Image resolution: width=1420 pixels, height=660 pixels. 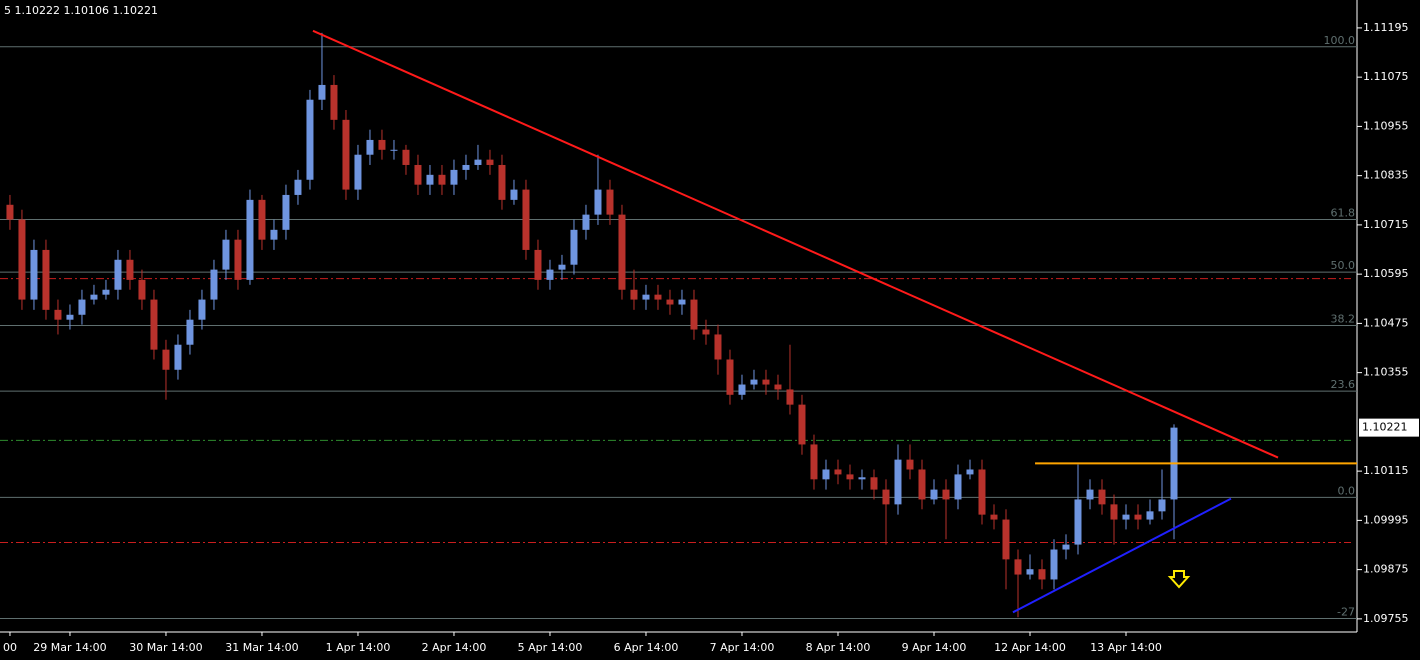 I want to click on fib-label: 38.2, so click(x=1343, y=318).